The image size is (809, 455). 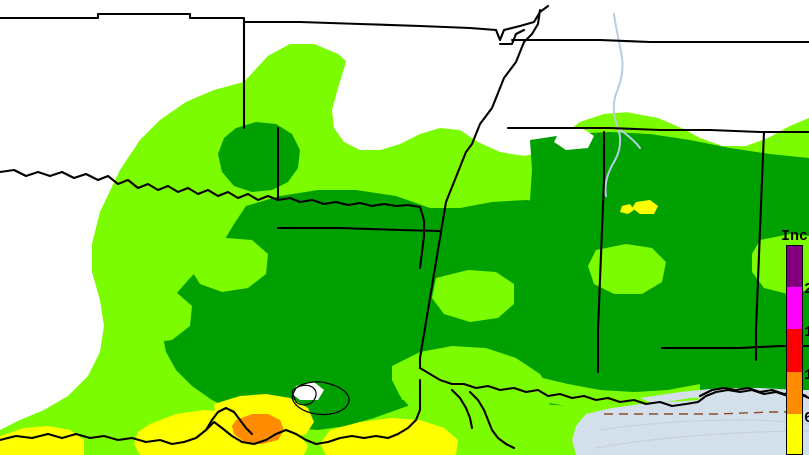 I want to click on legend-band-yellow, so click(x=794, y=434).